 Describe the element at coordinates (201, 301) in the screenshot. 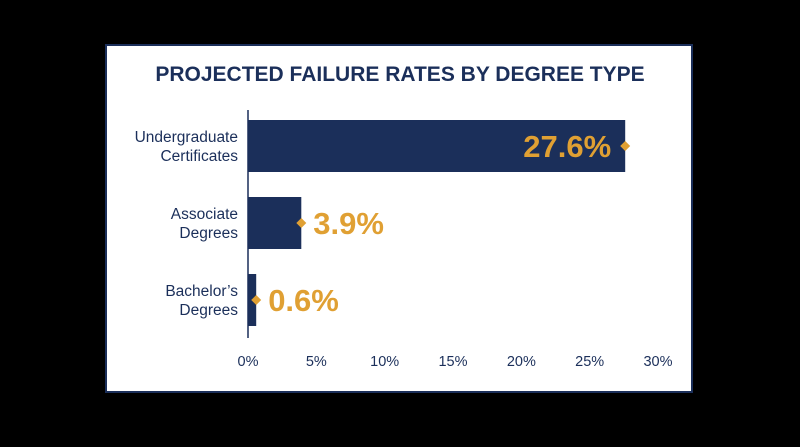

I see `category-label-2: Bachelor’s Degrees` at that location.